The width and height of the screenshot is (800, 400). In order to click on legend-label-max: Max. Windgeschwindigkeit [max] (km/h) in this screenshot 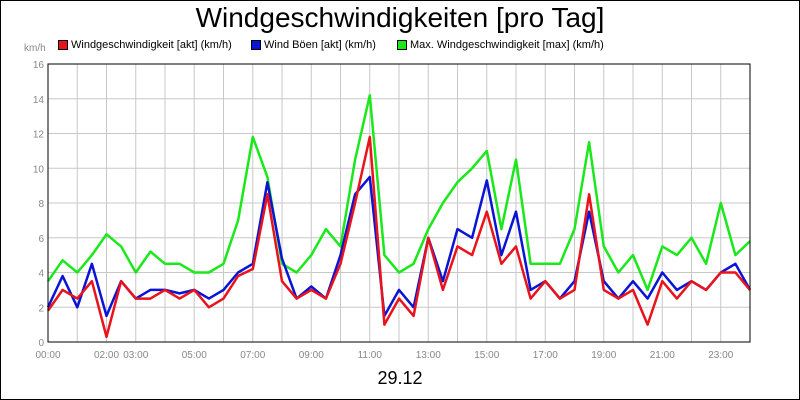, I will do `click(507, 45)`.